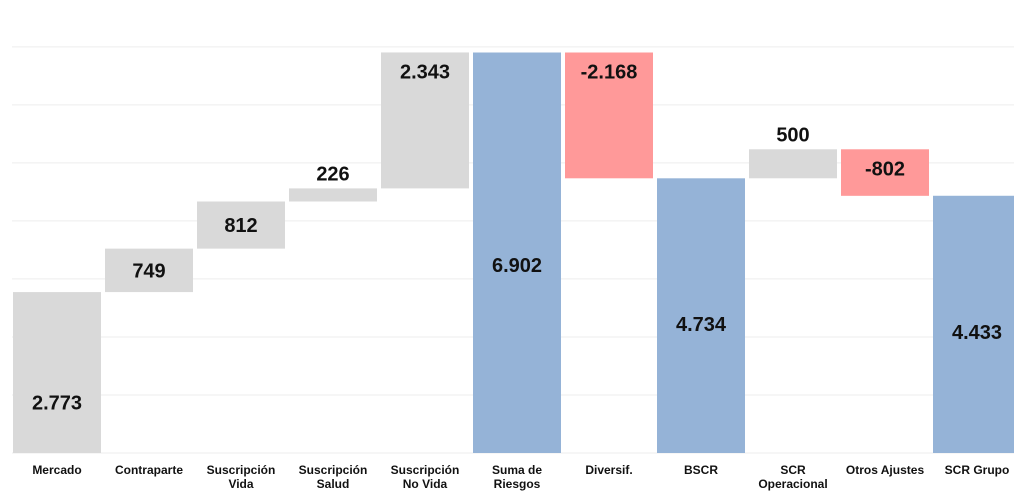 The width and height of the screenshot is (1014, 493). What do you see at coordinates (977, 470) in the screenshot?
I see `category-label: SCR Grupo` at bounding box center [977, 470].